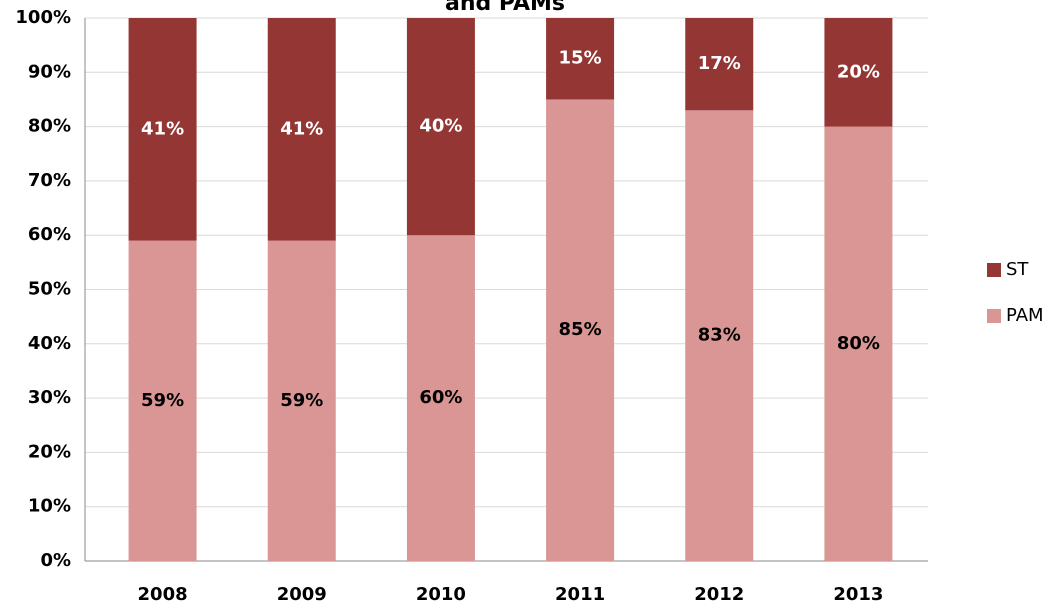 The width and height of the screenshot is (1063, 609). Describe the element at coordinates (49, 289) in the screenshot. I see `y-tick-label: 50%` at that location.